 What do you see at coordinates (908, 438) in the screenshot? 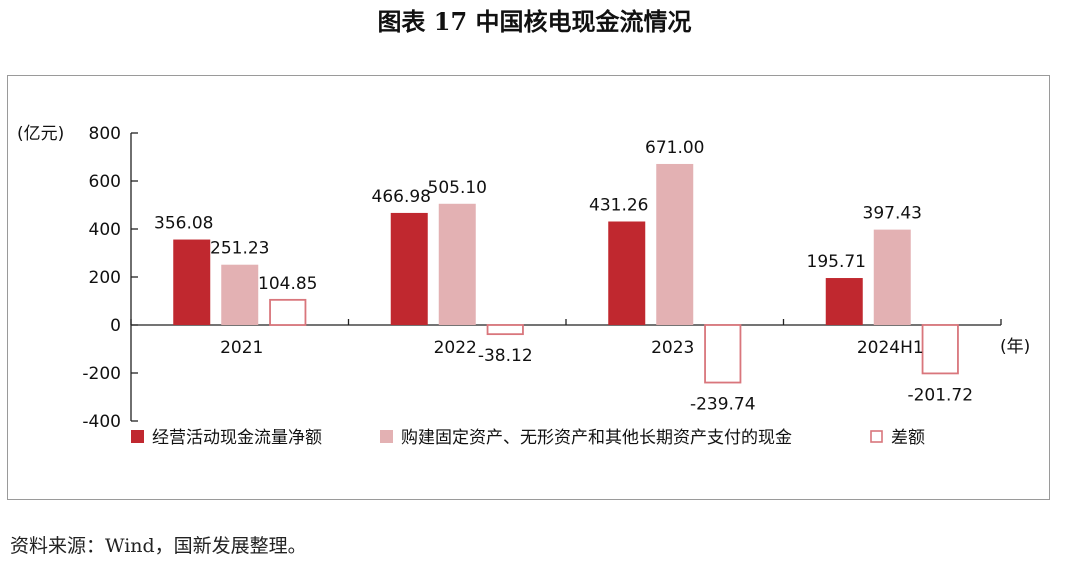
I see `legend-label: 差额` at bounding box center [908, 438].